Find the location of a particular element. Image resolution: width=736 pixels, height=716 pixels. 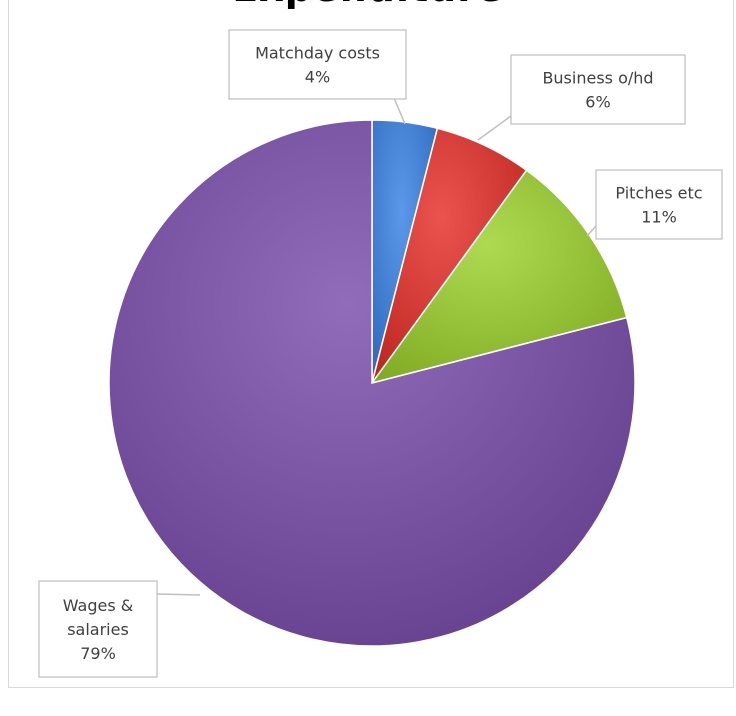

data-label-4: Wages & salaries 79% is located at coordinates (98, 629).